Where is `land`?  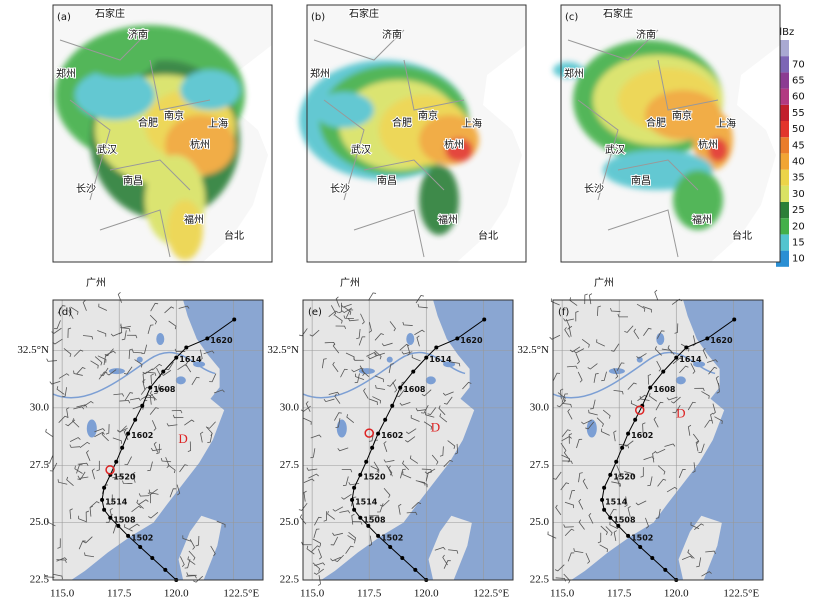
land is located at coordinates (639, 440).